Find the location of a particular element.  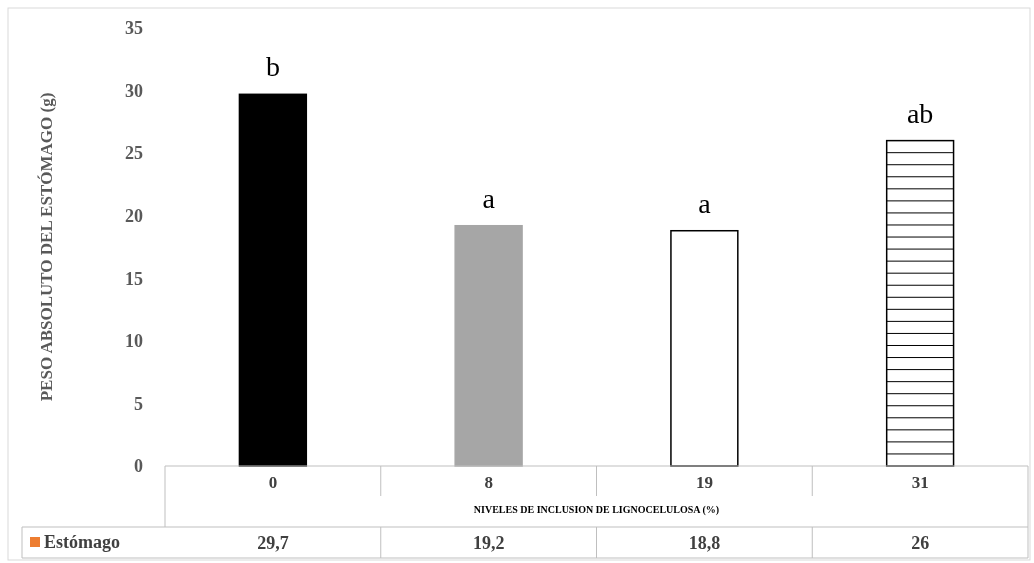

y-tick-label: 15 is located at coordinates (134, 278).